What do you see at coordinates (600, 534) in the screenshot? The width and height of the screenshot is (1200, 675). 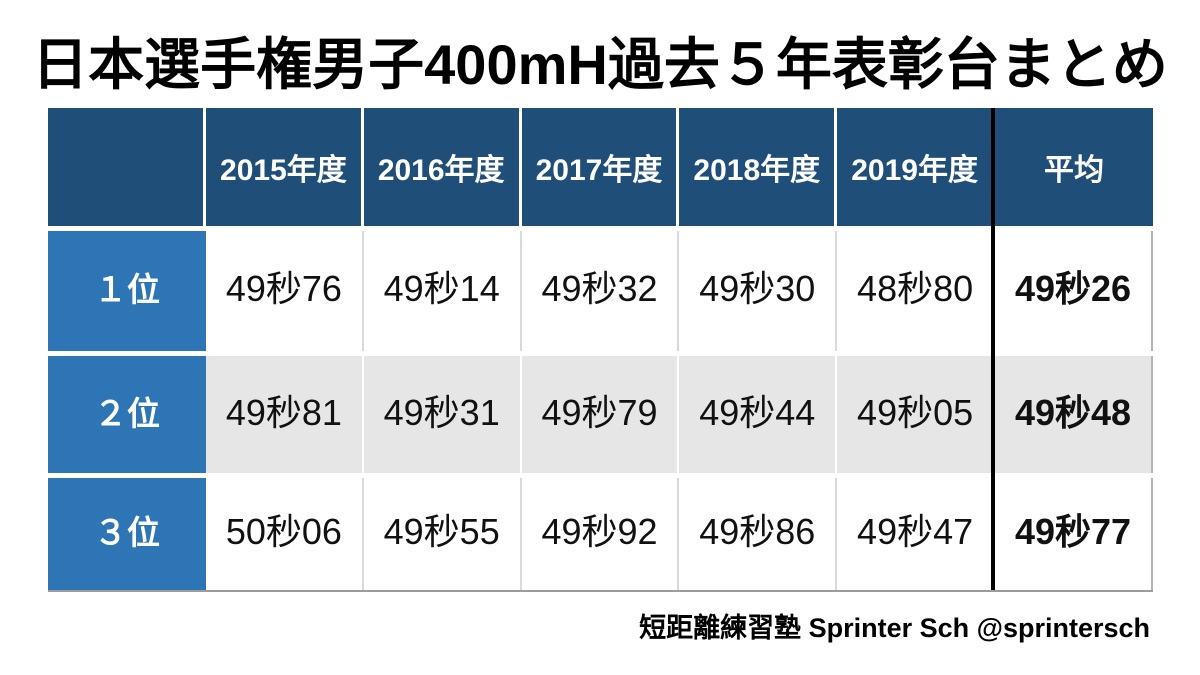 I see `result-cell: 49秒92` at bounding box center [600, 534].